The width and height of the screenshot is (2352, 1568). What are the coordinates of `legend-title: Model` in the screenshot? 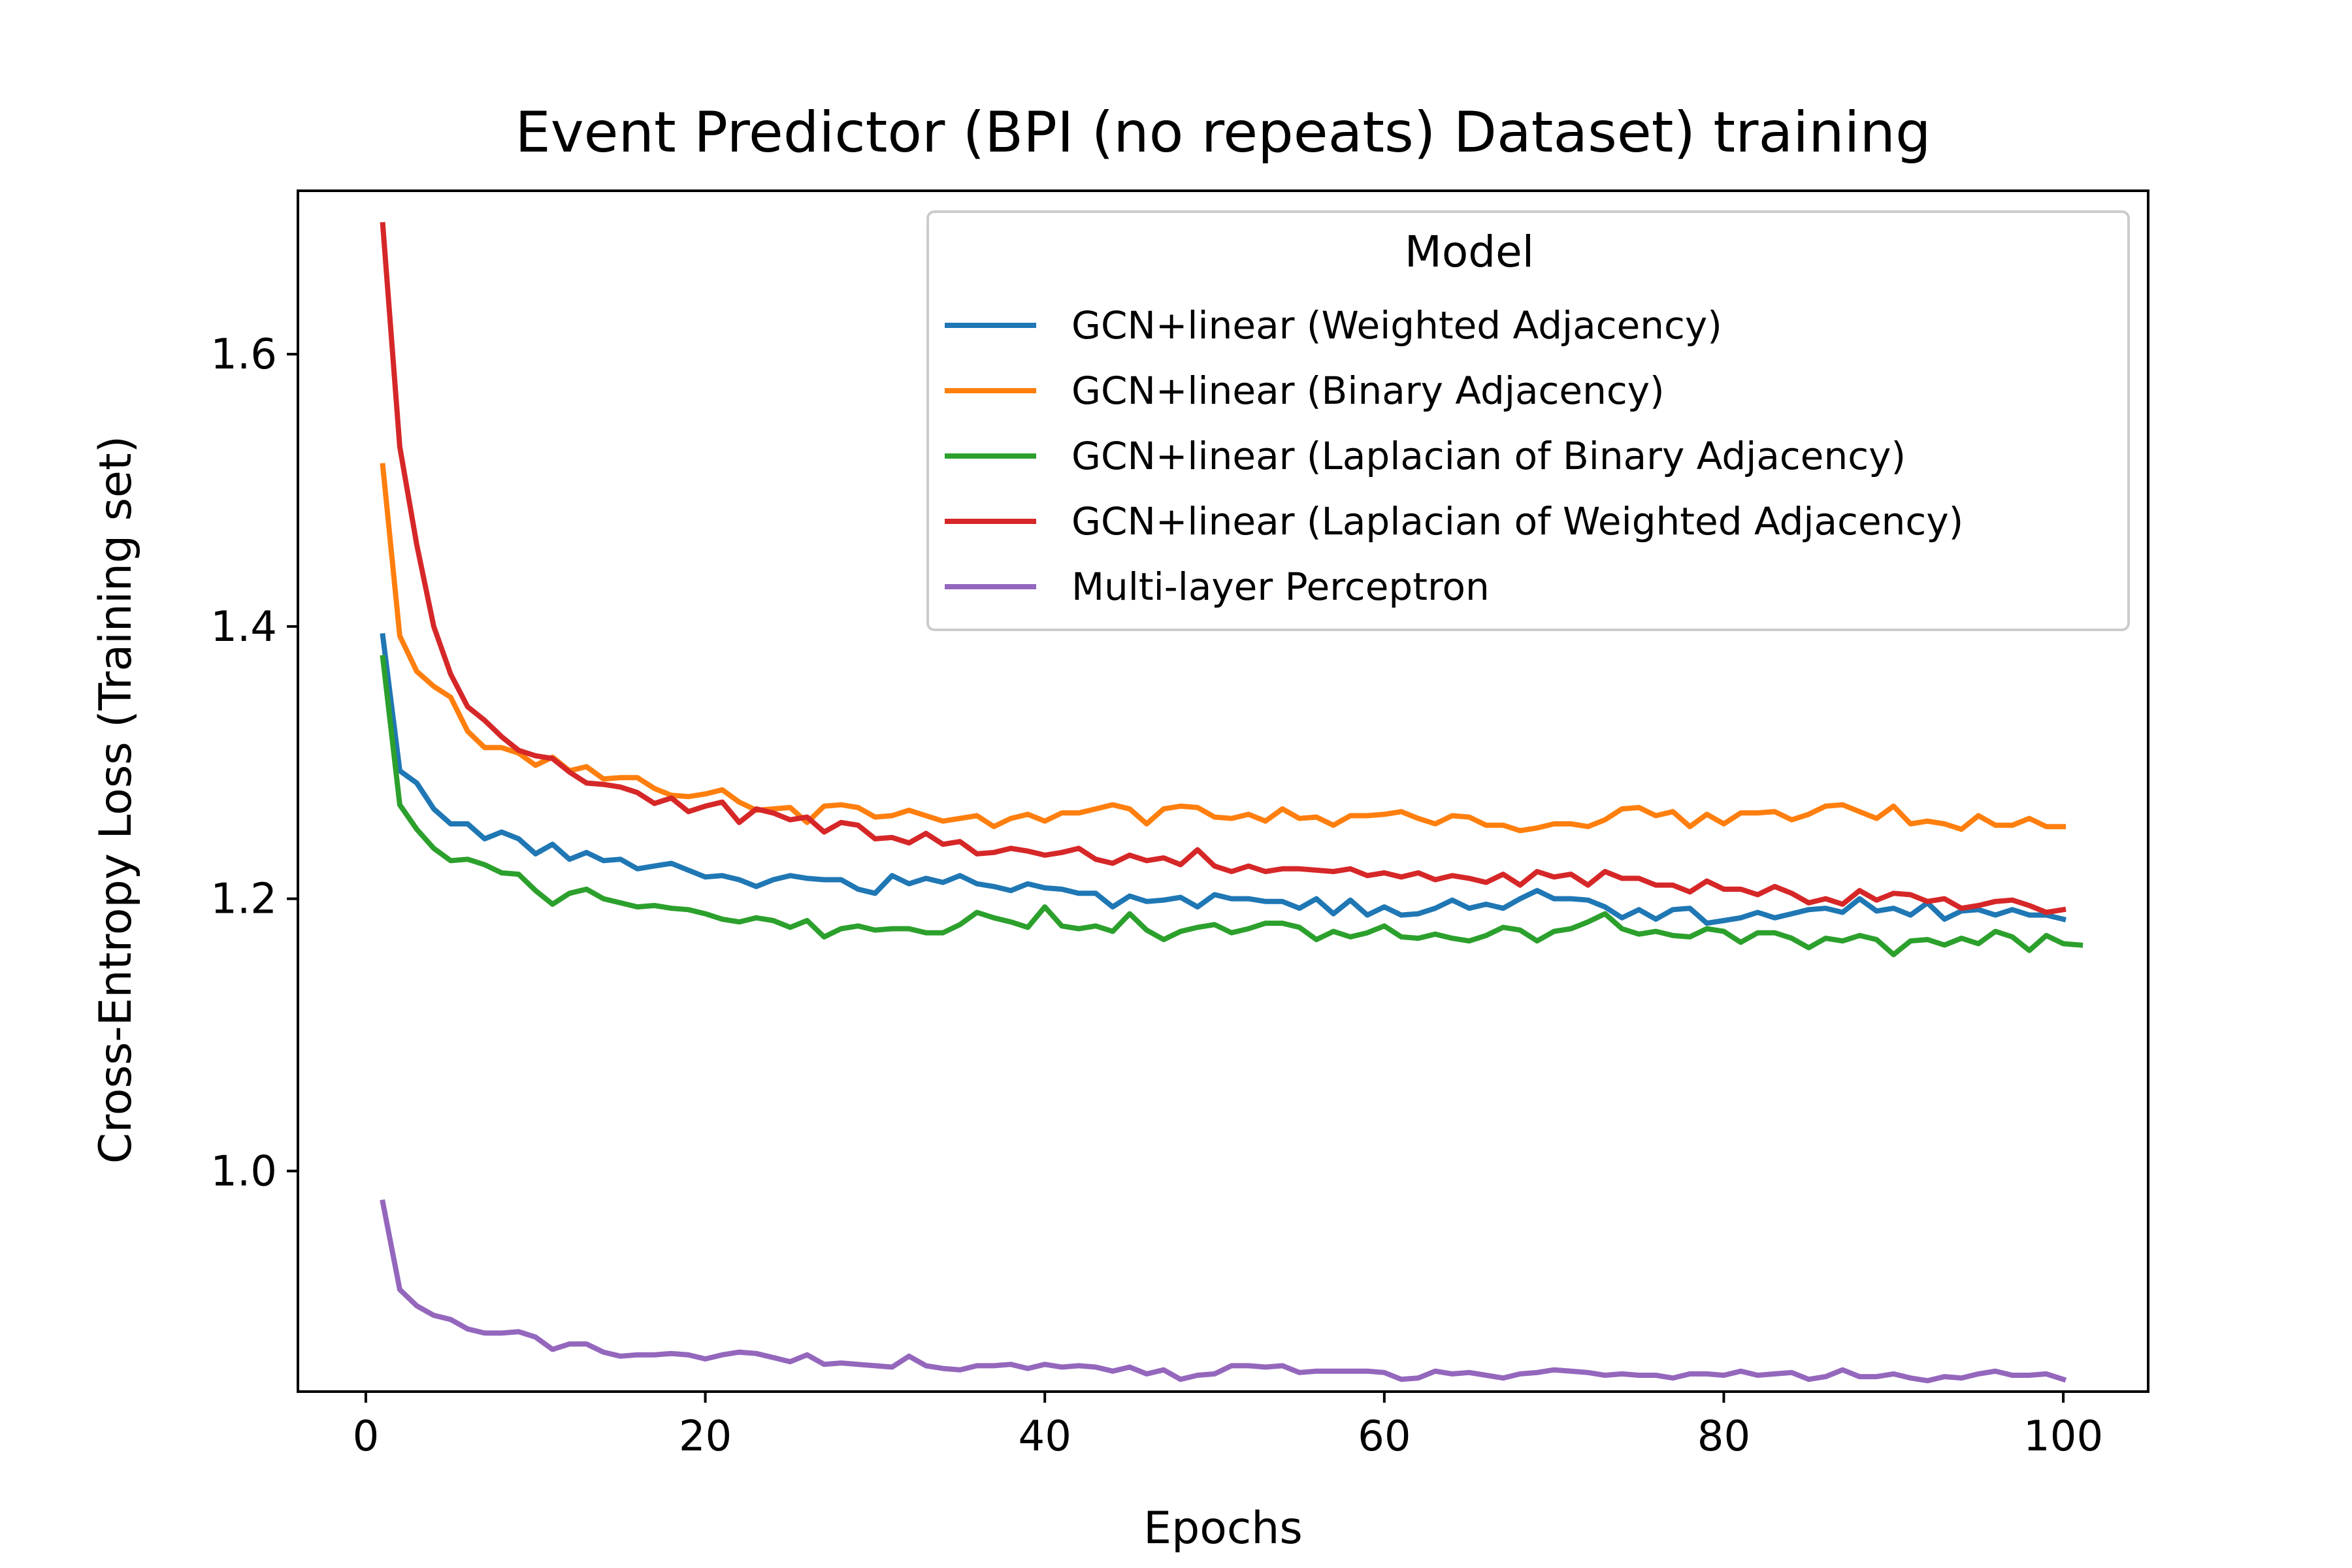 It's located at (1469, 252).